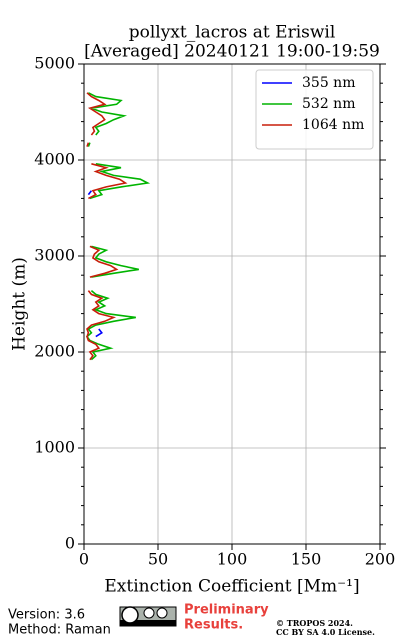 This screenshot has width=400, height=640. I want to click on version: Version: 3.6, so click(46, 615).